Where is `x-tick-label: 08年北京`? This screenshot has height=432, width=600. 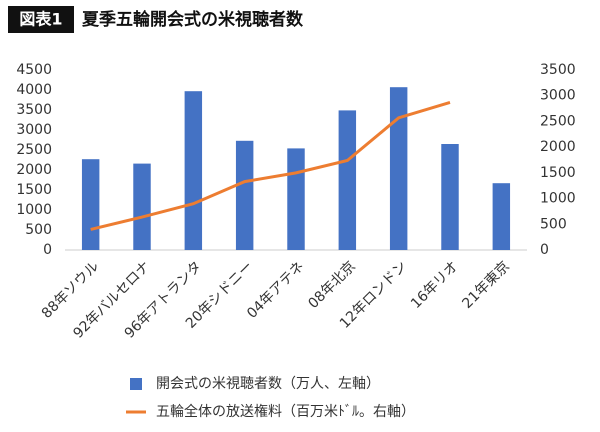 x-tick-label: 08年北京 is located at coordinates (332, 285).